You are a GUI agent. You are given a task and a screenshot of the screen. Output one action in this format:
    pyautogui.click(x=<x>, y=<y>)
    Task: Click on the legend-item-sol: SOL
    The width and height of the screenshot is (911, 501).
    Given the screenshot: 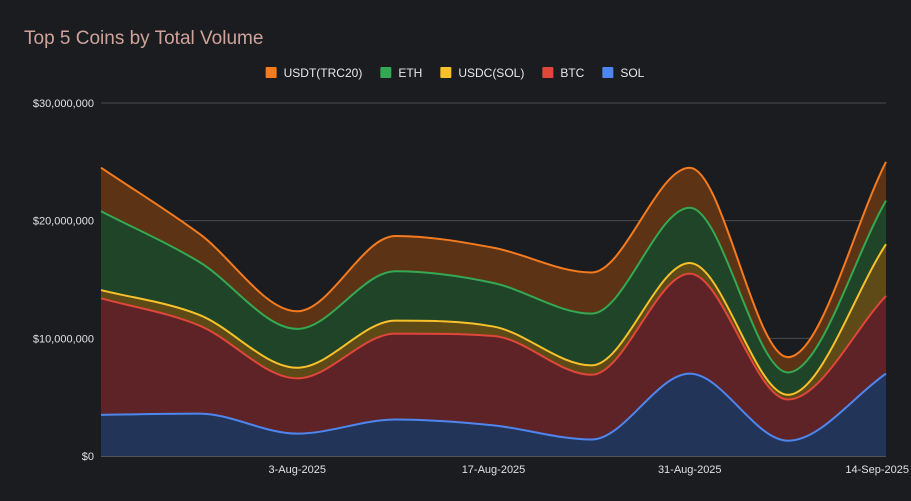 What is the action you would take?
    pyautogui.click(x=623, y=73)
    